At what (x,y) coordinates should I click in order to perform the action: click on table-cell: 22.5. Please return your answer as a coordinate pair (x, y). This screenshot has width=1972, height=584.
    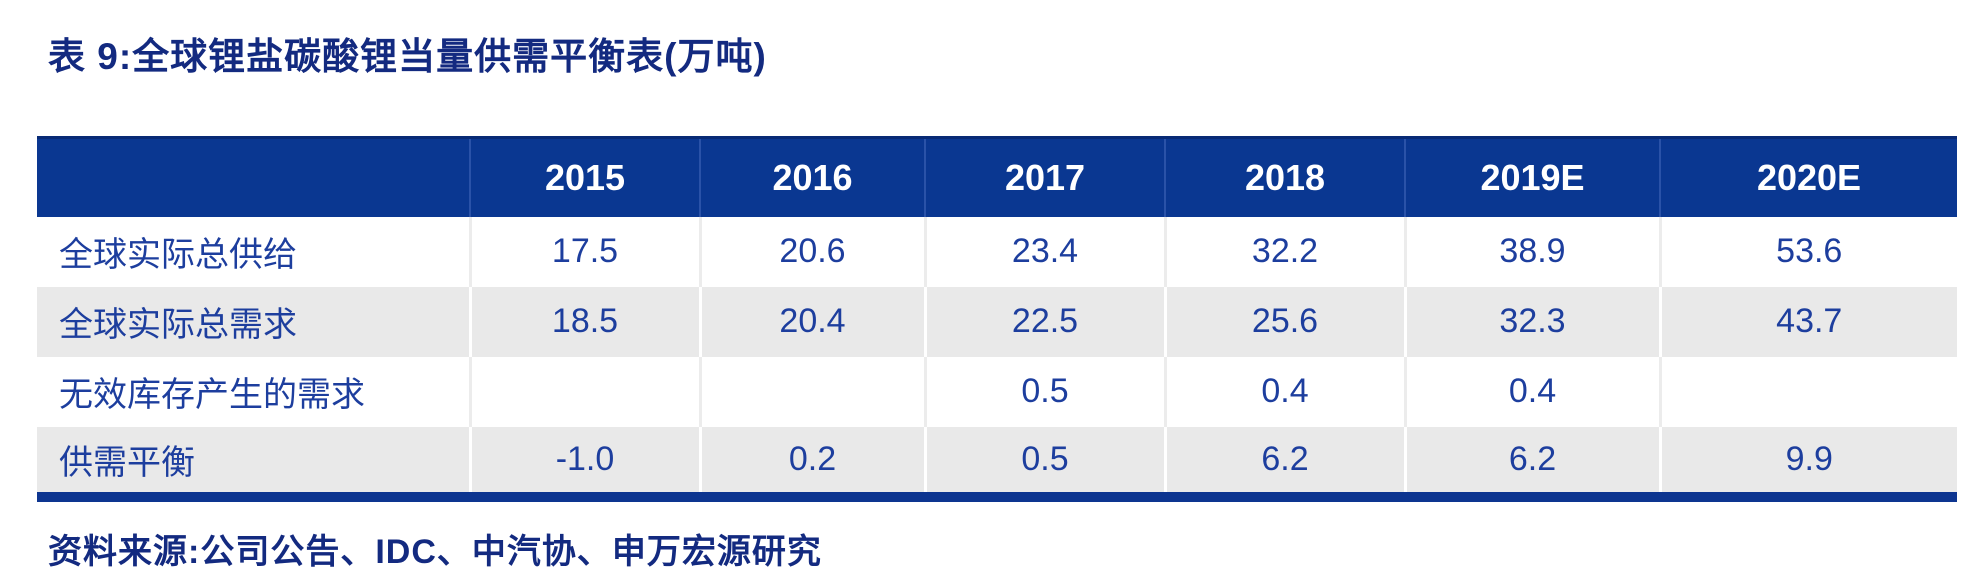
    Looking at the image, I should click on (1044, 321).